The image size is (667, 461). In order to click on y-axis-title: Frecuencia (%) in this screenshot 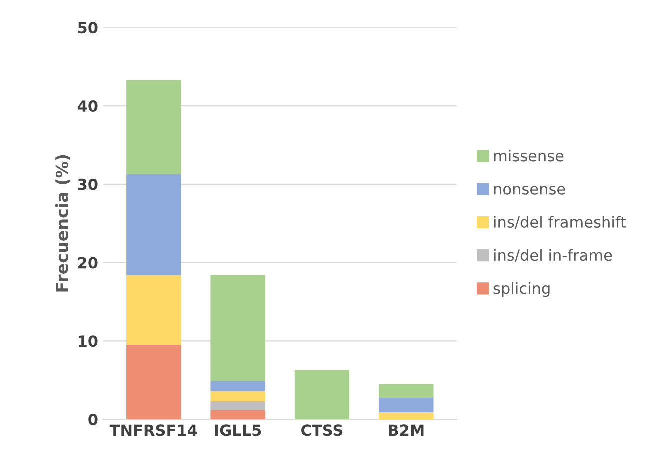, I will do `click(63, 223)`.